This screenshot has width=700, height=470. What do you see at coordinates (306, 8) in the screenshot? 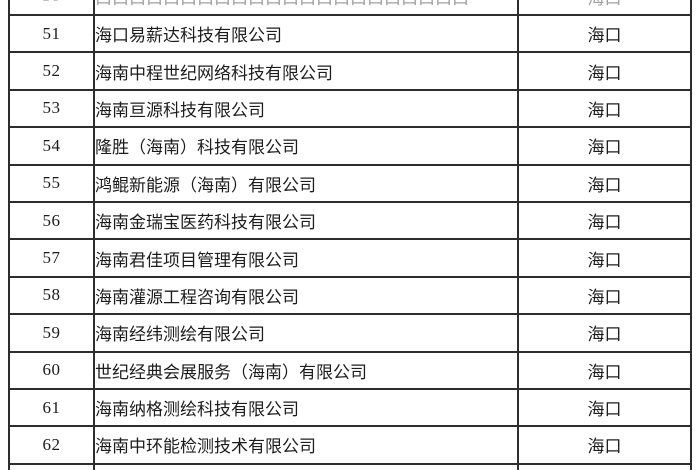
I see `company-name-cell-illegible: 口口口口口口口口口口口口口口口口口口口口口口` at bounding box center [306, 8].